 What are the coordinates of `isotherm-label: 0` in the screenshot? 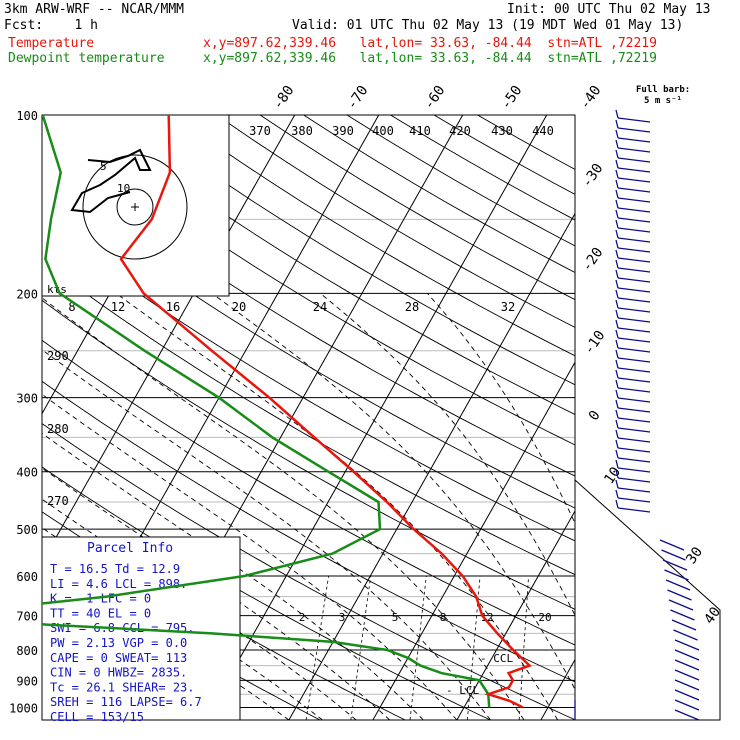 It's located at (595, 416).